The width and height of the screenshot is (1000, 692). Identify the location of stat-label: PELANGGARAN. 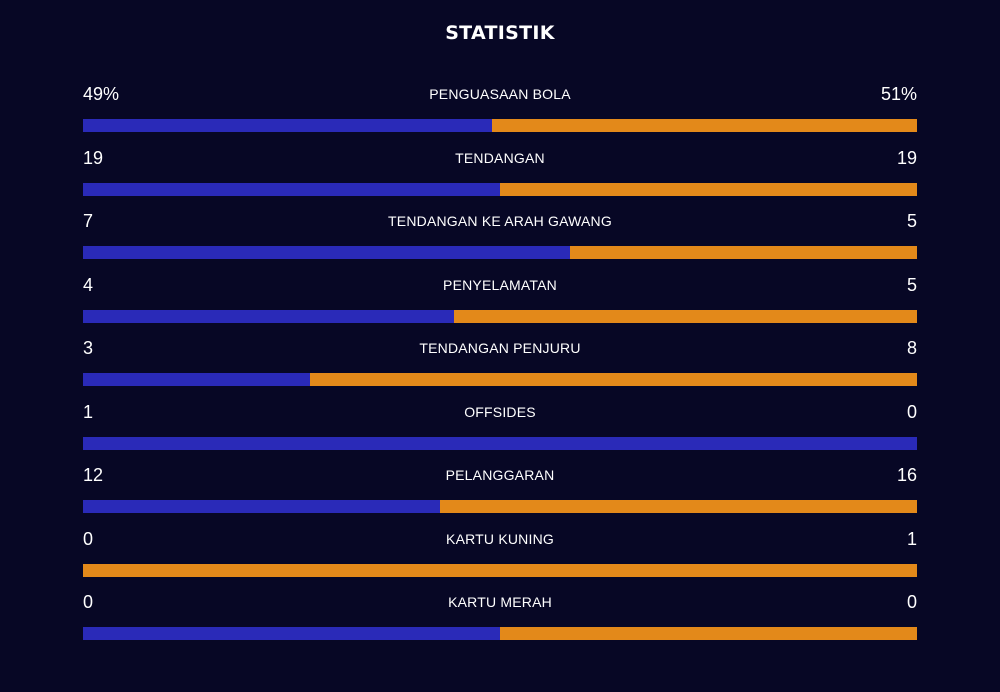
(500, 475).